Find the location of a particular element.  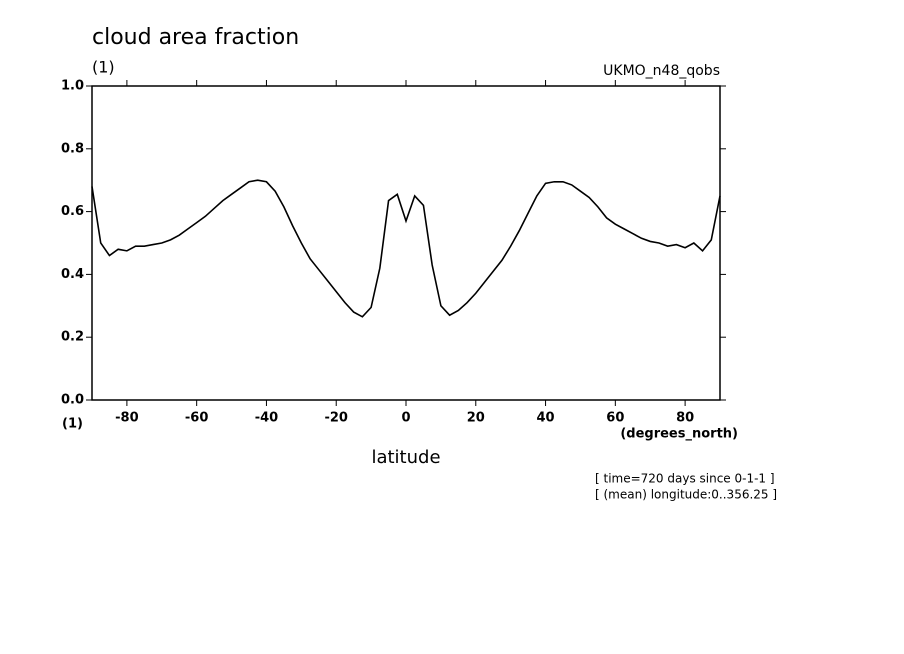

x-tick-label: 20 is located at coordinates (476, 418).